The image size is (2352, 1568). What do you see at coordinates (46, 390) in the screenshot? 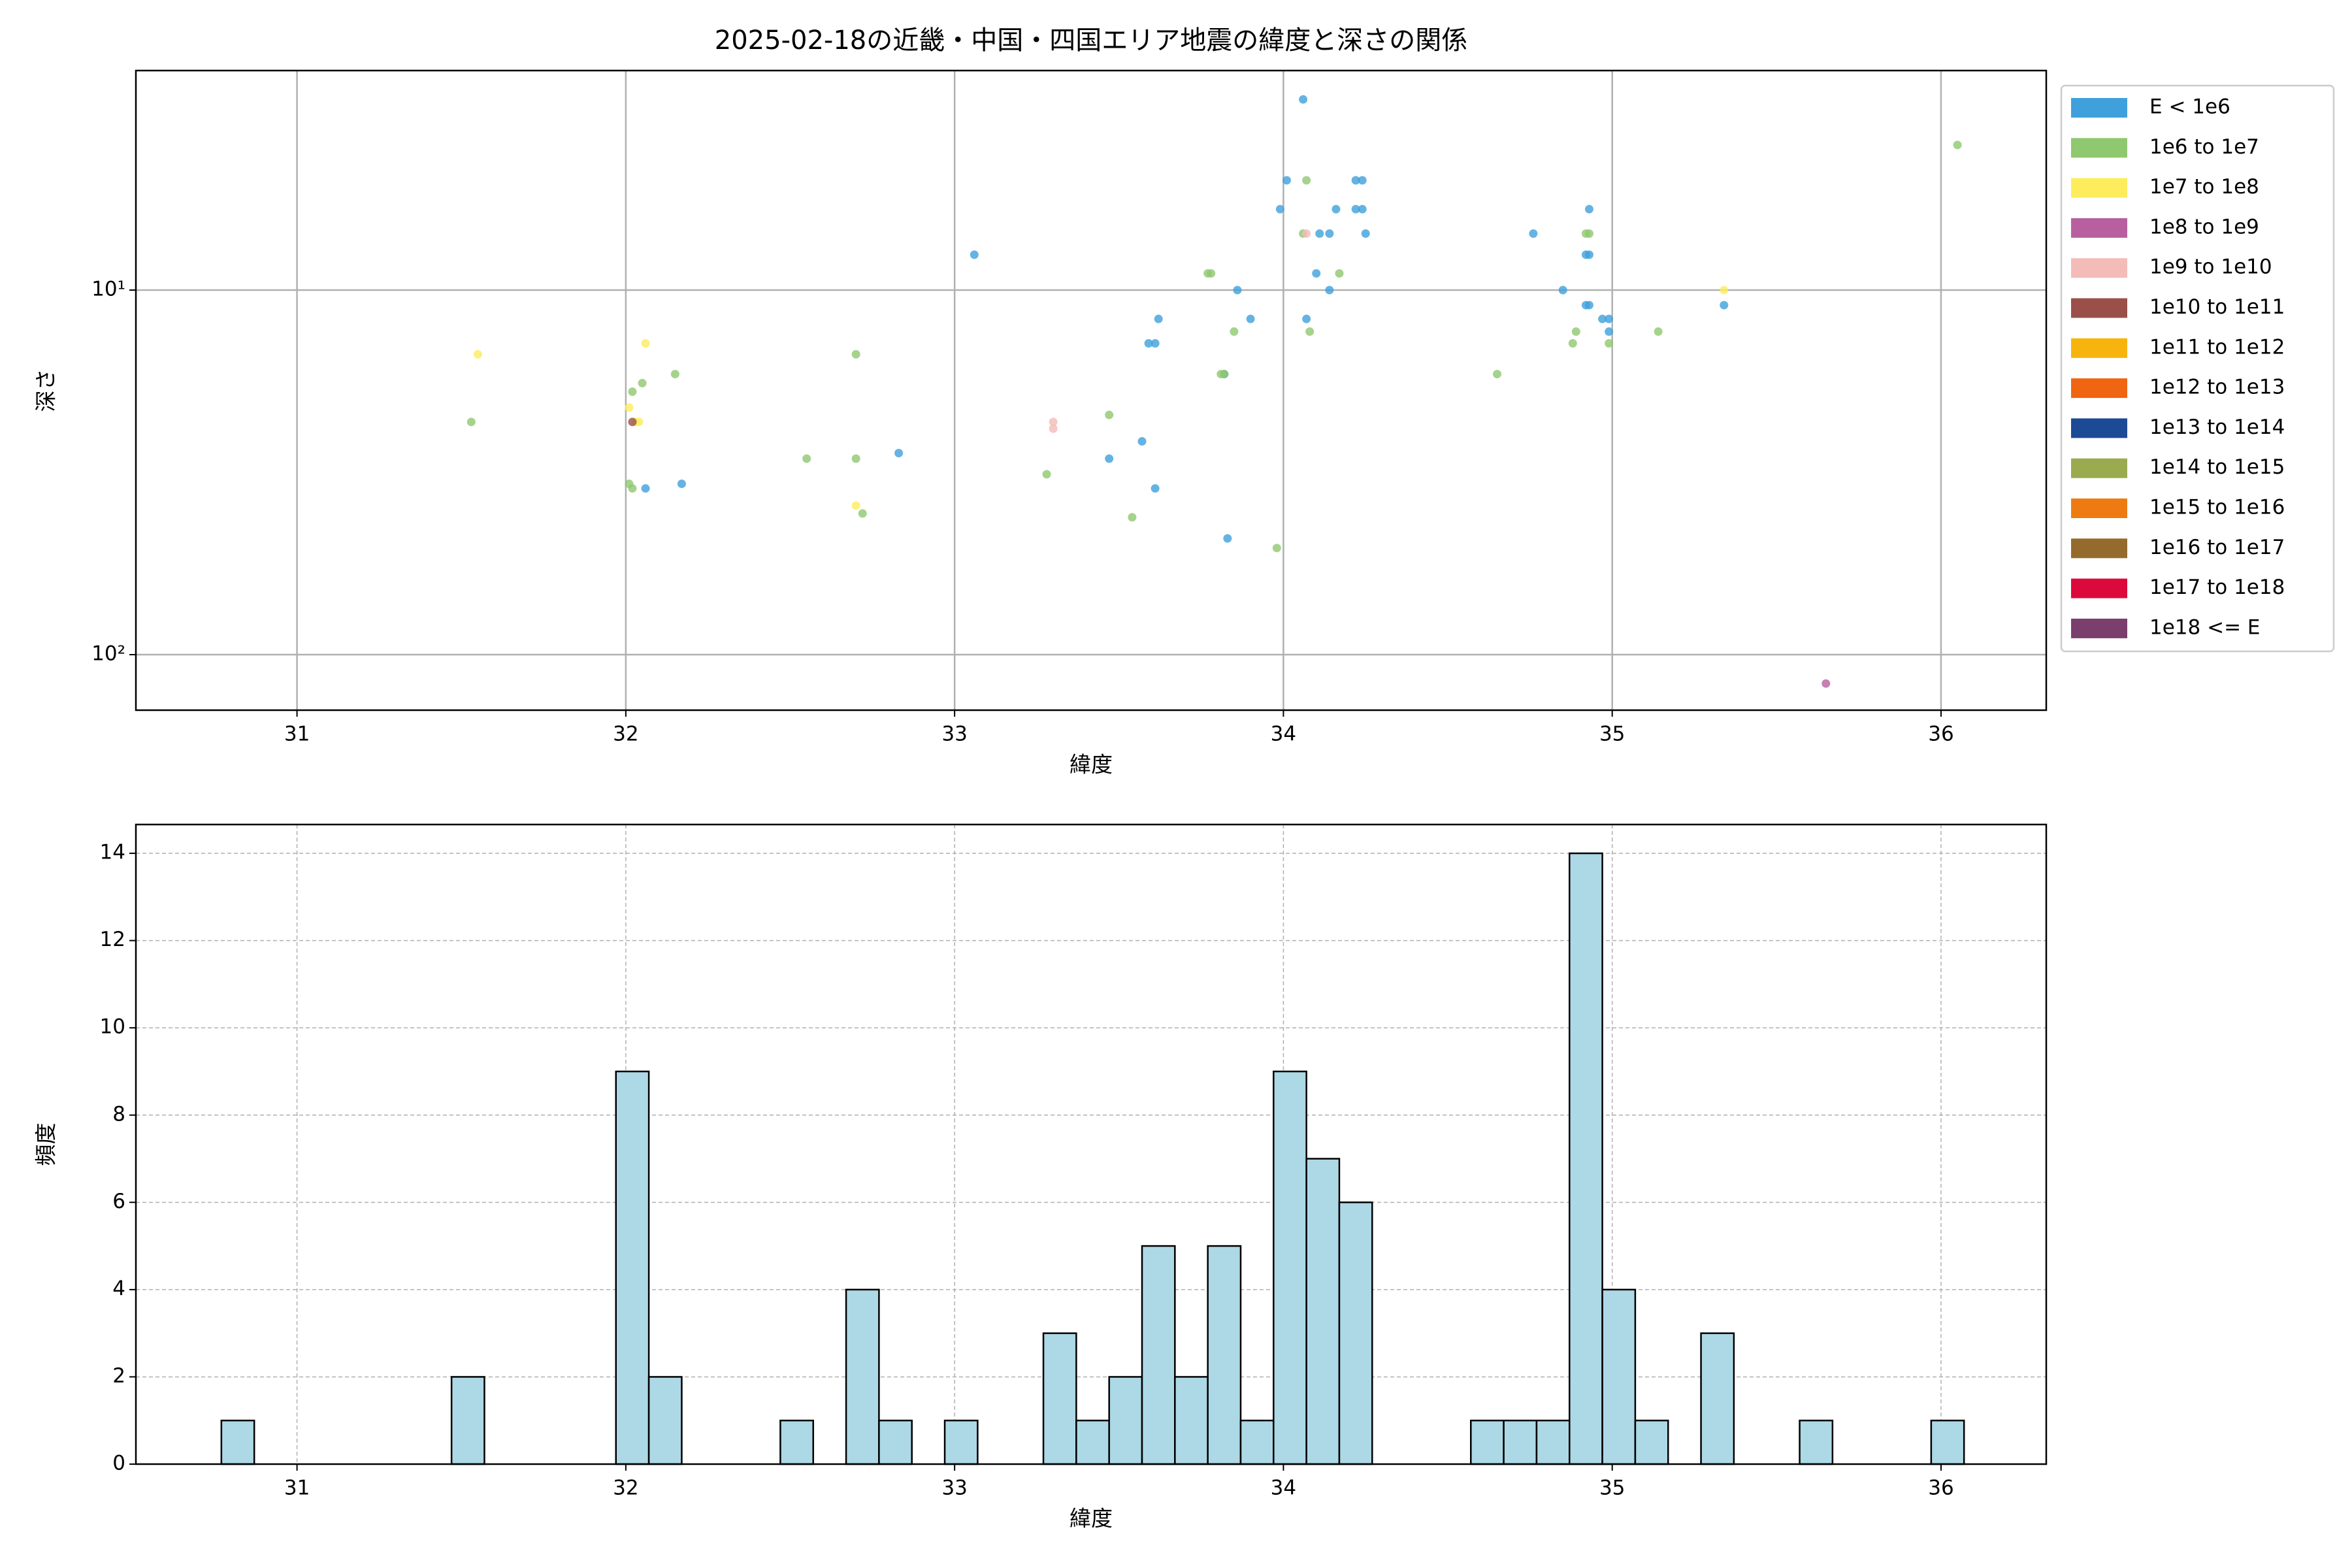
I see `y-axis-label: 深さ` at bounding box center [46, 390].